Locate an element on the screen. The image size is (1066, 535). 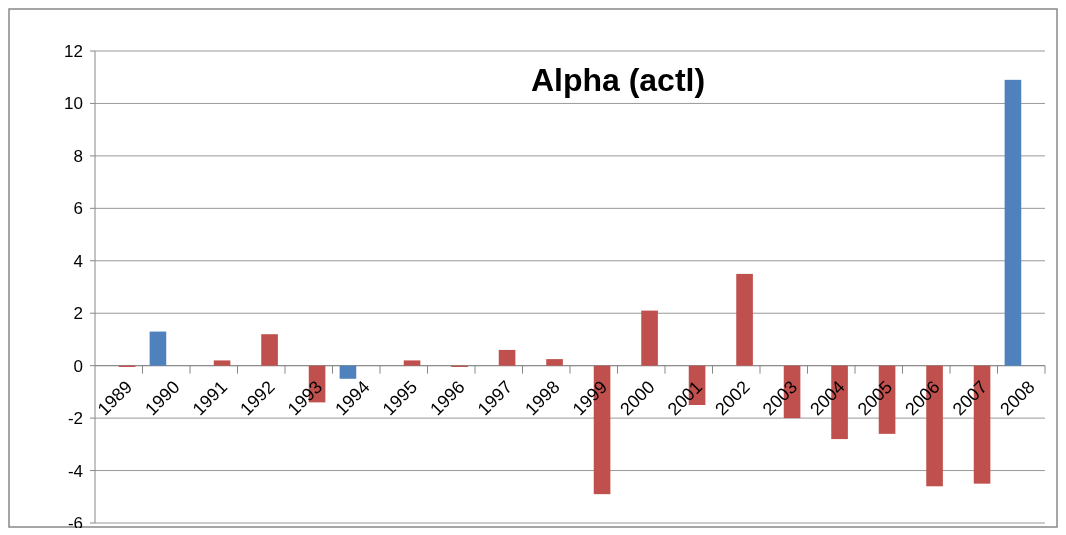
y-tick-label: -4 is located at coordinates (75, 471).